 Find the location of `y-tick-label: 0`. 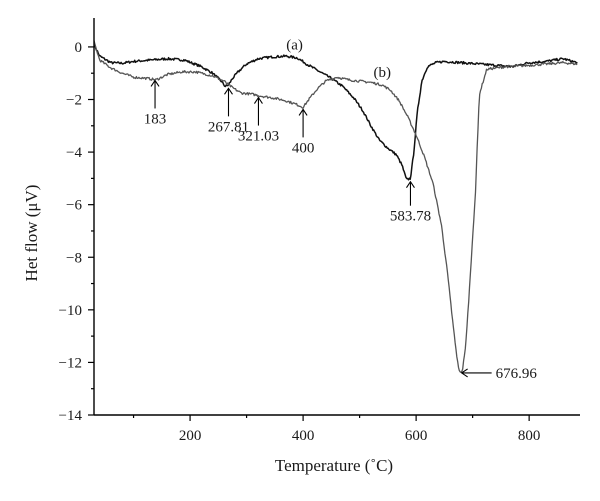

y-tick-label: 0 is located at coordinates (79, 48).